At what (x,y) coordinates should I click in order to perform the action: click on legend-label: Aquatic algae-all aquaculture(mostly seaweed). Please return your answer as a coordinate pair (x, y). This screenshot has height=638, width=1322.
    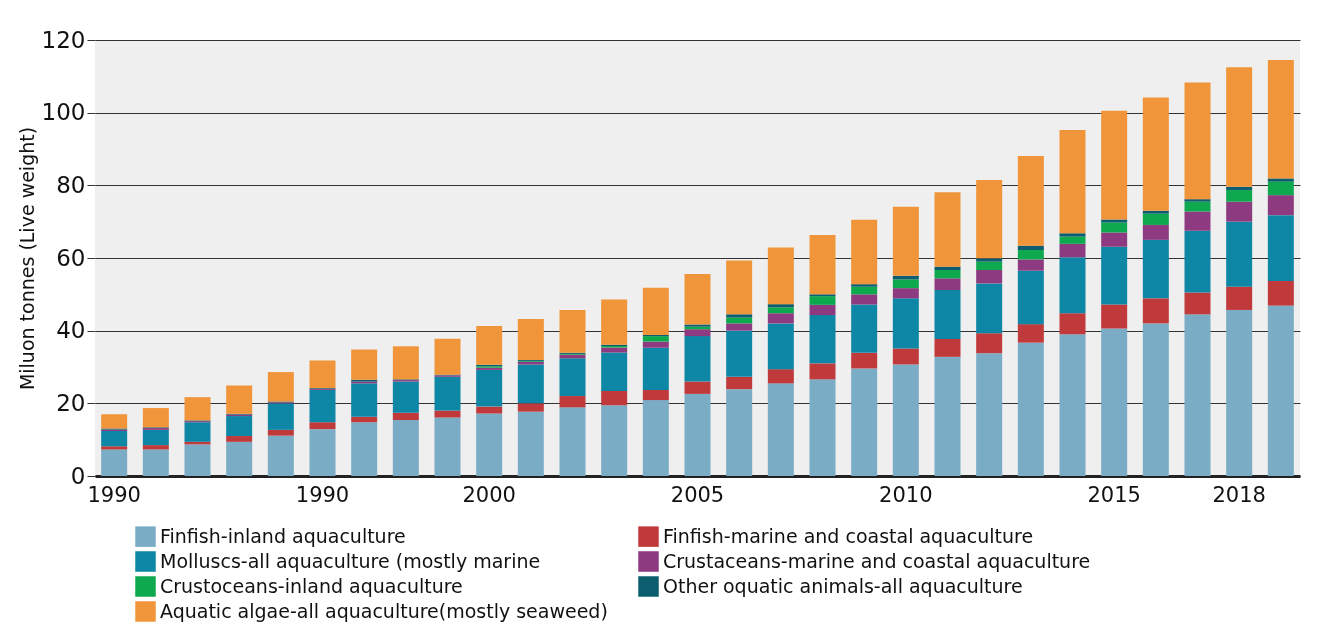
    Looking at the image, I should click on (384, 610).